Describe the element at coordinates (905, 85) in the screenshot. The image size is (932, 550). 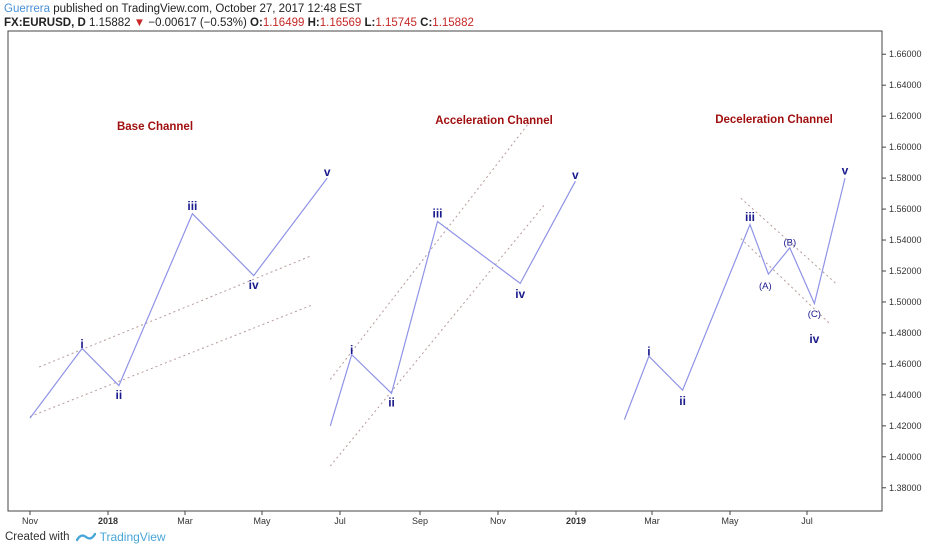
I see `y-tick-label-14: 1.64000` at that location.